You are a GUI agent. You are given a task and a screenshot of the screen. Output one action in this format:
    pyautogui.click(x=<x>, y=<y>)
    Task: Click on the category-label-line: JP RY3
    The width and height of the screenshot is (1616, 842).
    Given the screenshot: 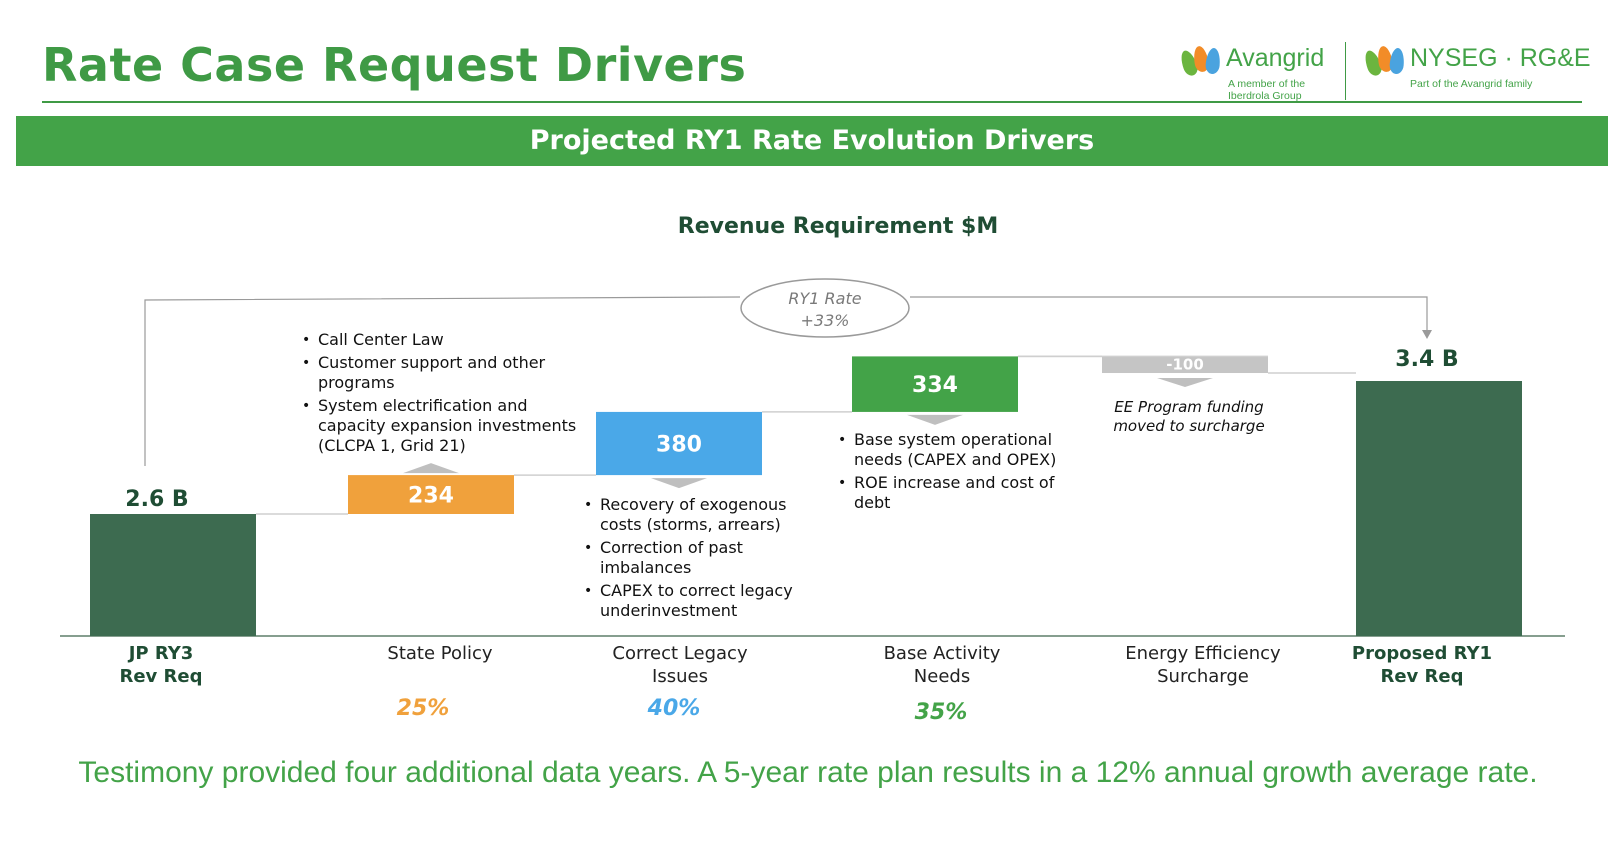 What is the action you would take?
    pyautogui.click(x=161, y=653)
    